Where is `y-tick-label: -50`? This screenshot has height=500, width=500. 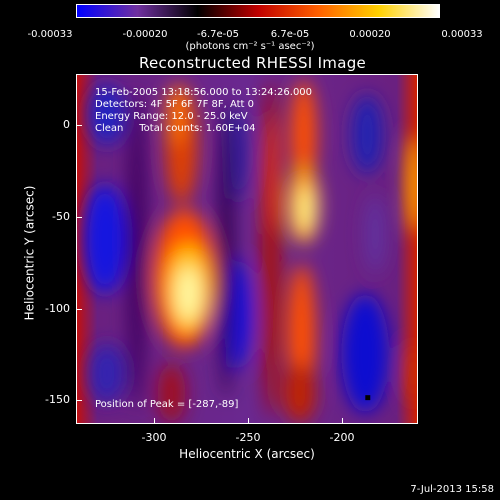 y-tick-label: -50 is located at coordinates (61, 216).